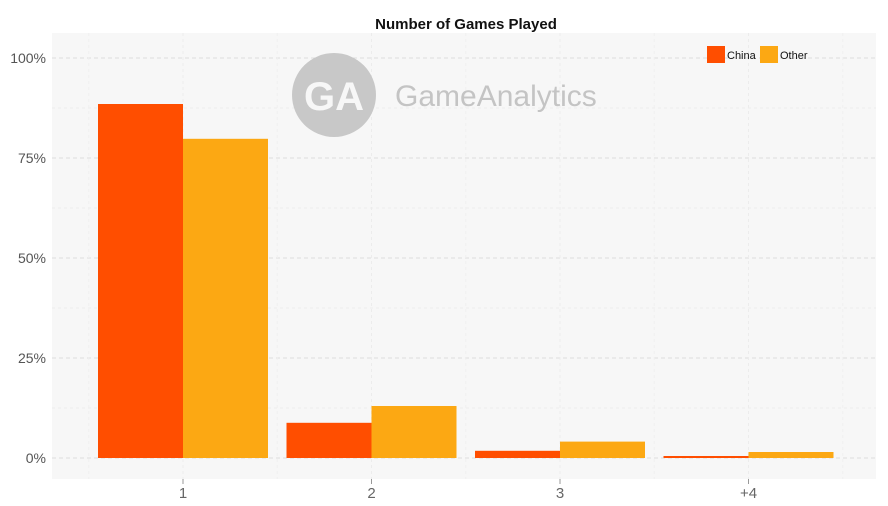  I want to click on y-axis: 0% 25% 50% 75% 100%, so click(28, 258).